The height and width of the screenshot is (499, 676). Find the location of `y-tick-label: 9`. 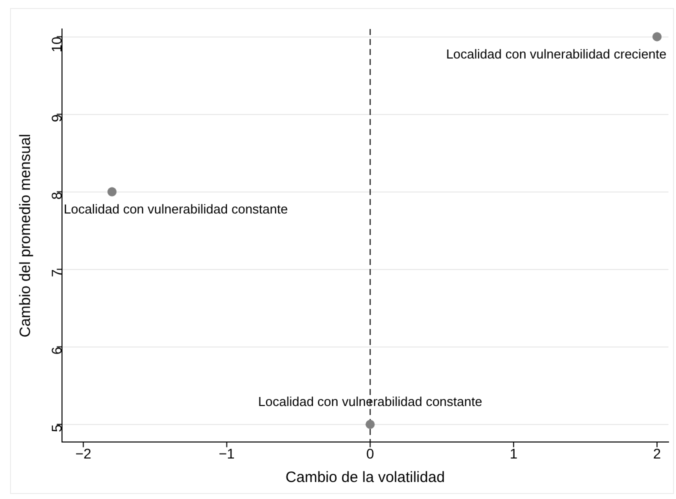

y-tick-label: 9 is located at coordinates (56, 118).